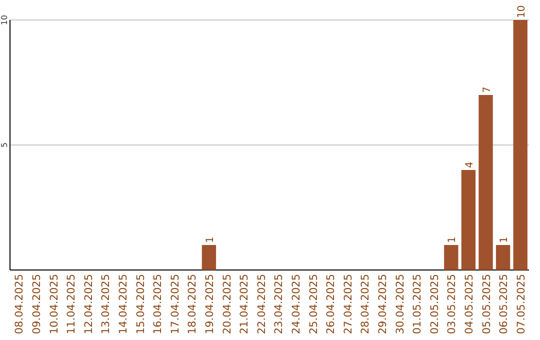  Describe the element at coordinates (348, 304) in the screenshot. I see `x-tick-label: 27.04.2025` at that location.